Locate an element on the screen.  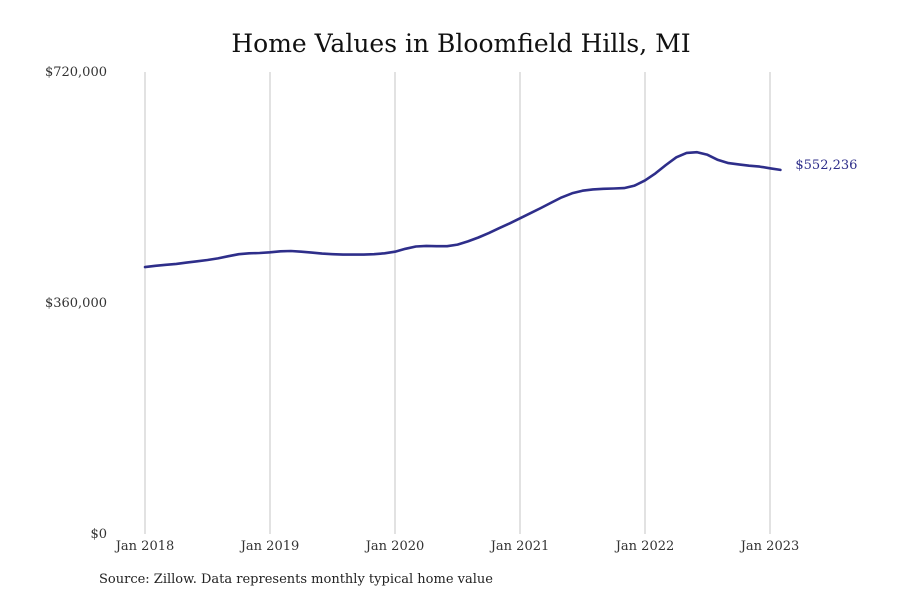
y-tick-label: $0 is located at coordinates (98, 534).